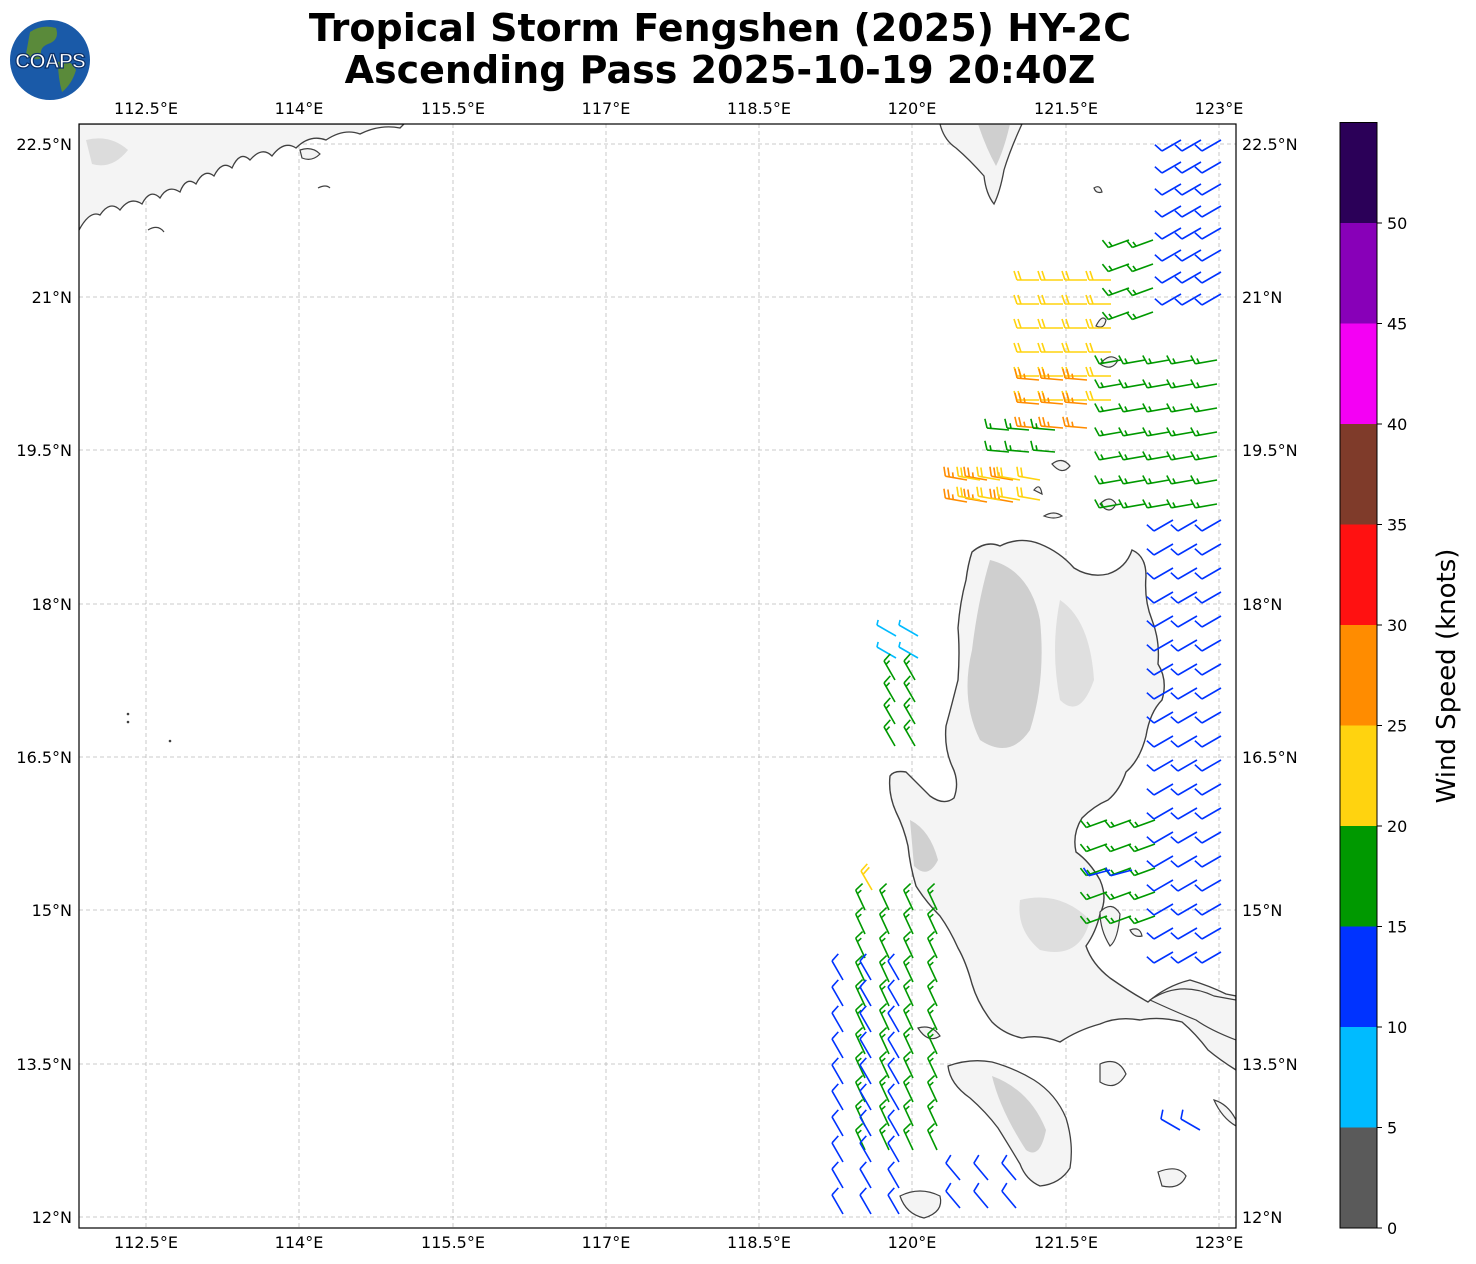 This screenshot has height=1264, width=1476. What do you see at coordinates (50, 60) in the screenshot?
I see `coaps-logo: COAPS` at bounding box center [50, 60].